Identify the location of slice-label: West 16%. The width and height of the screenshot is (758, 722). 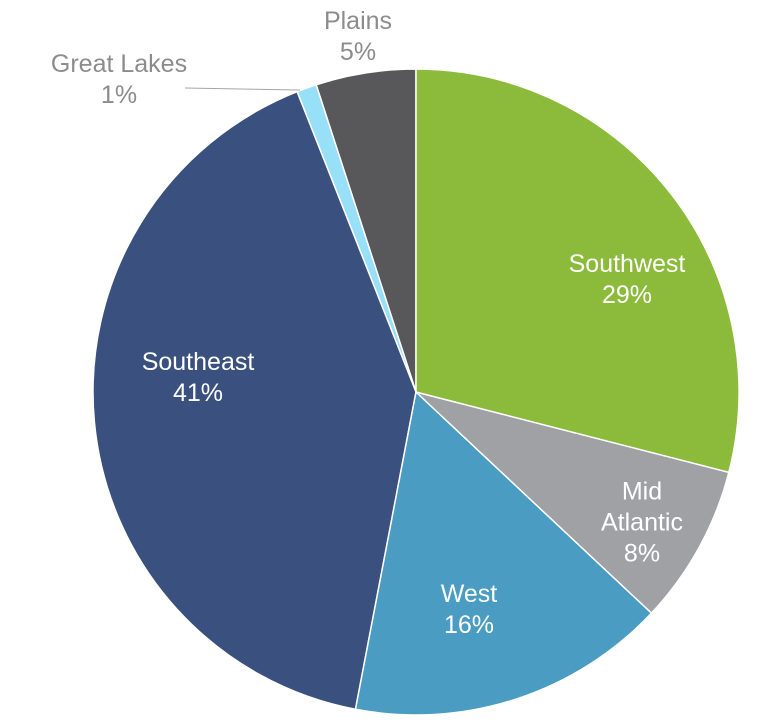
(469, 610).